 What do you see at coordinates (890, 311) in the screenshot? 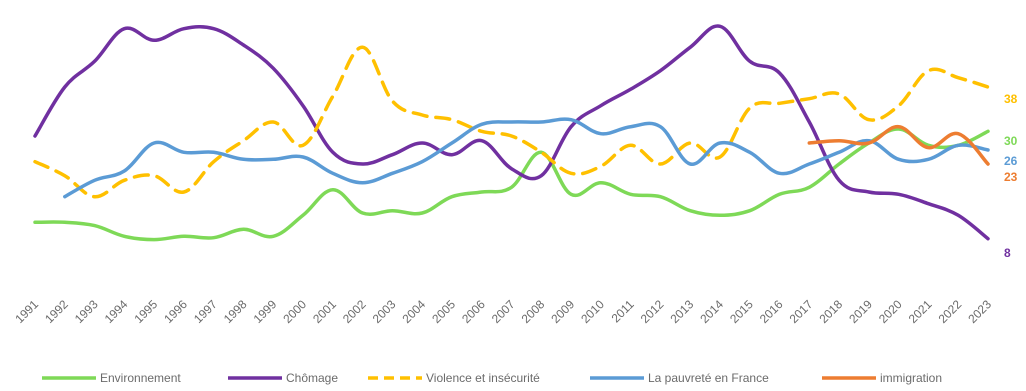
I see `x-tick-label: 2020` at bounding box center [890, 311].